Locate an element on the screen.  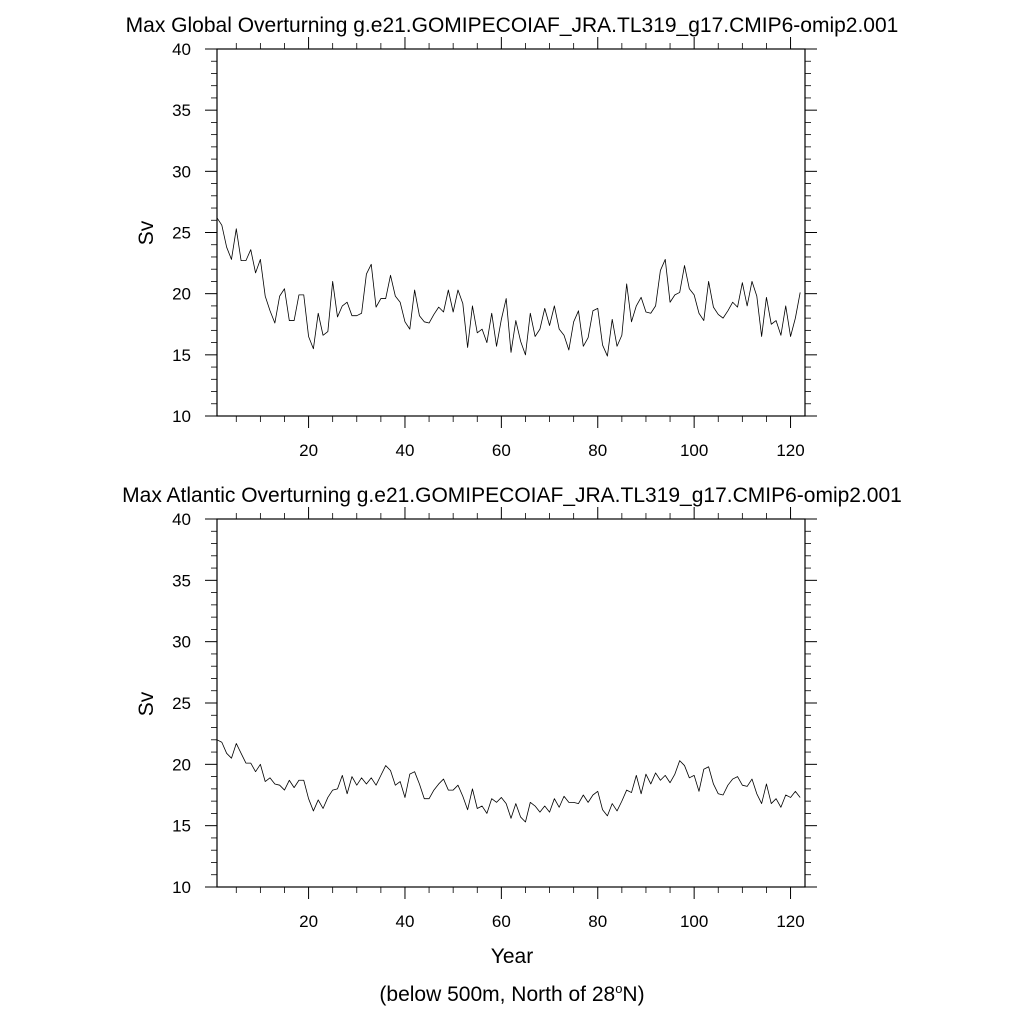
atlantic-y-axis-label: Sv is located at coordinates (146, 703).